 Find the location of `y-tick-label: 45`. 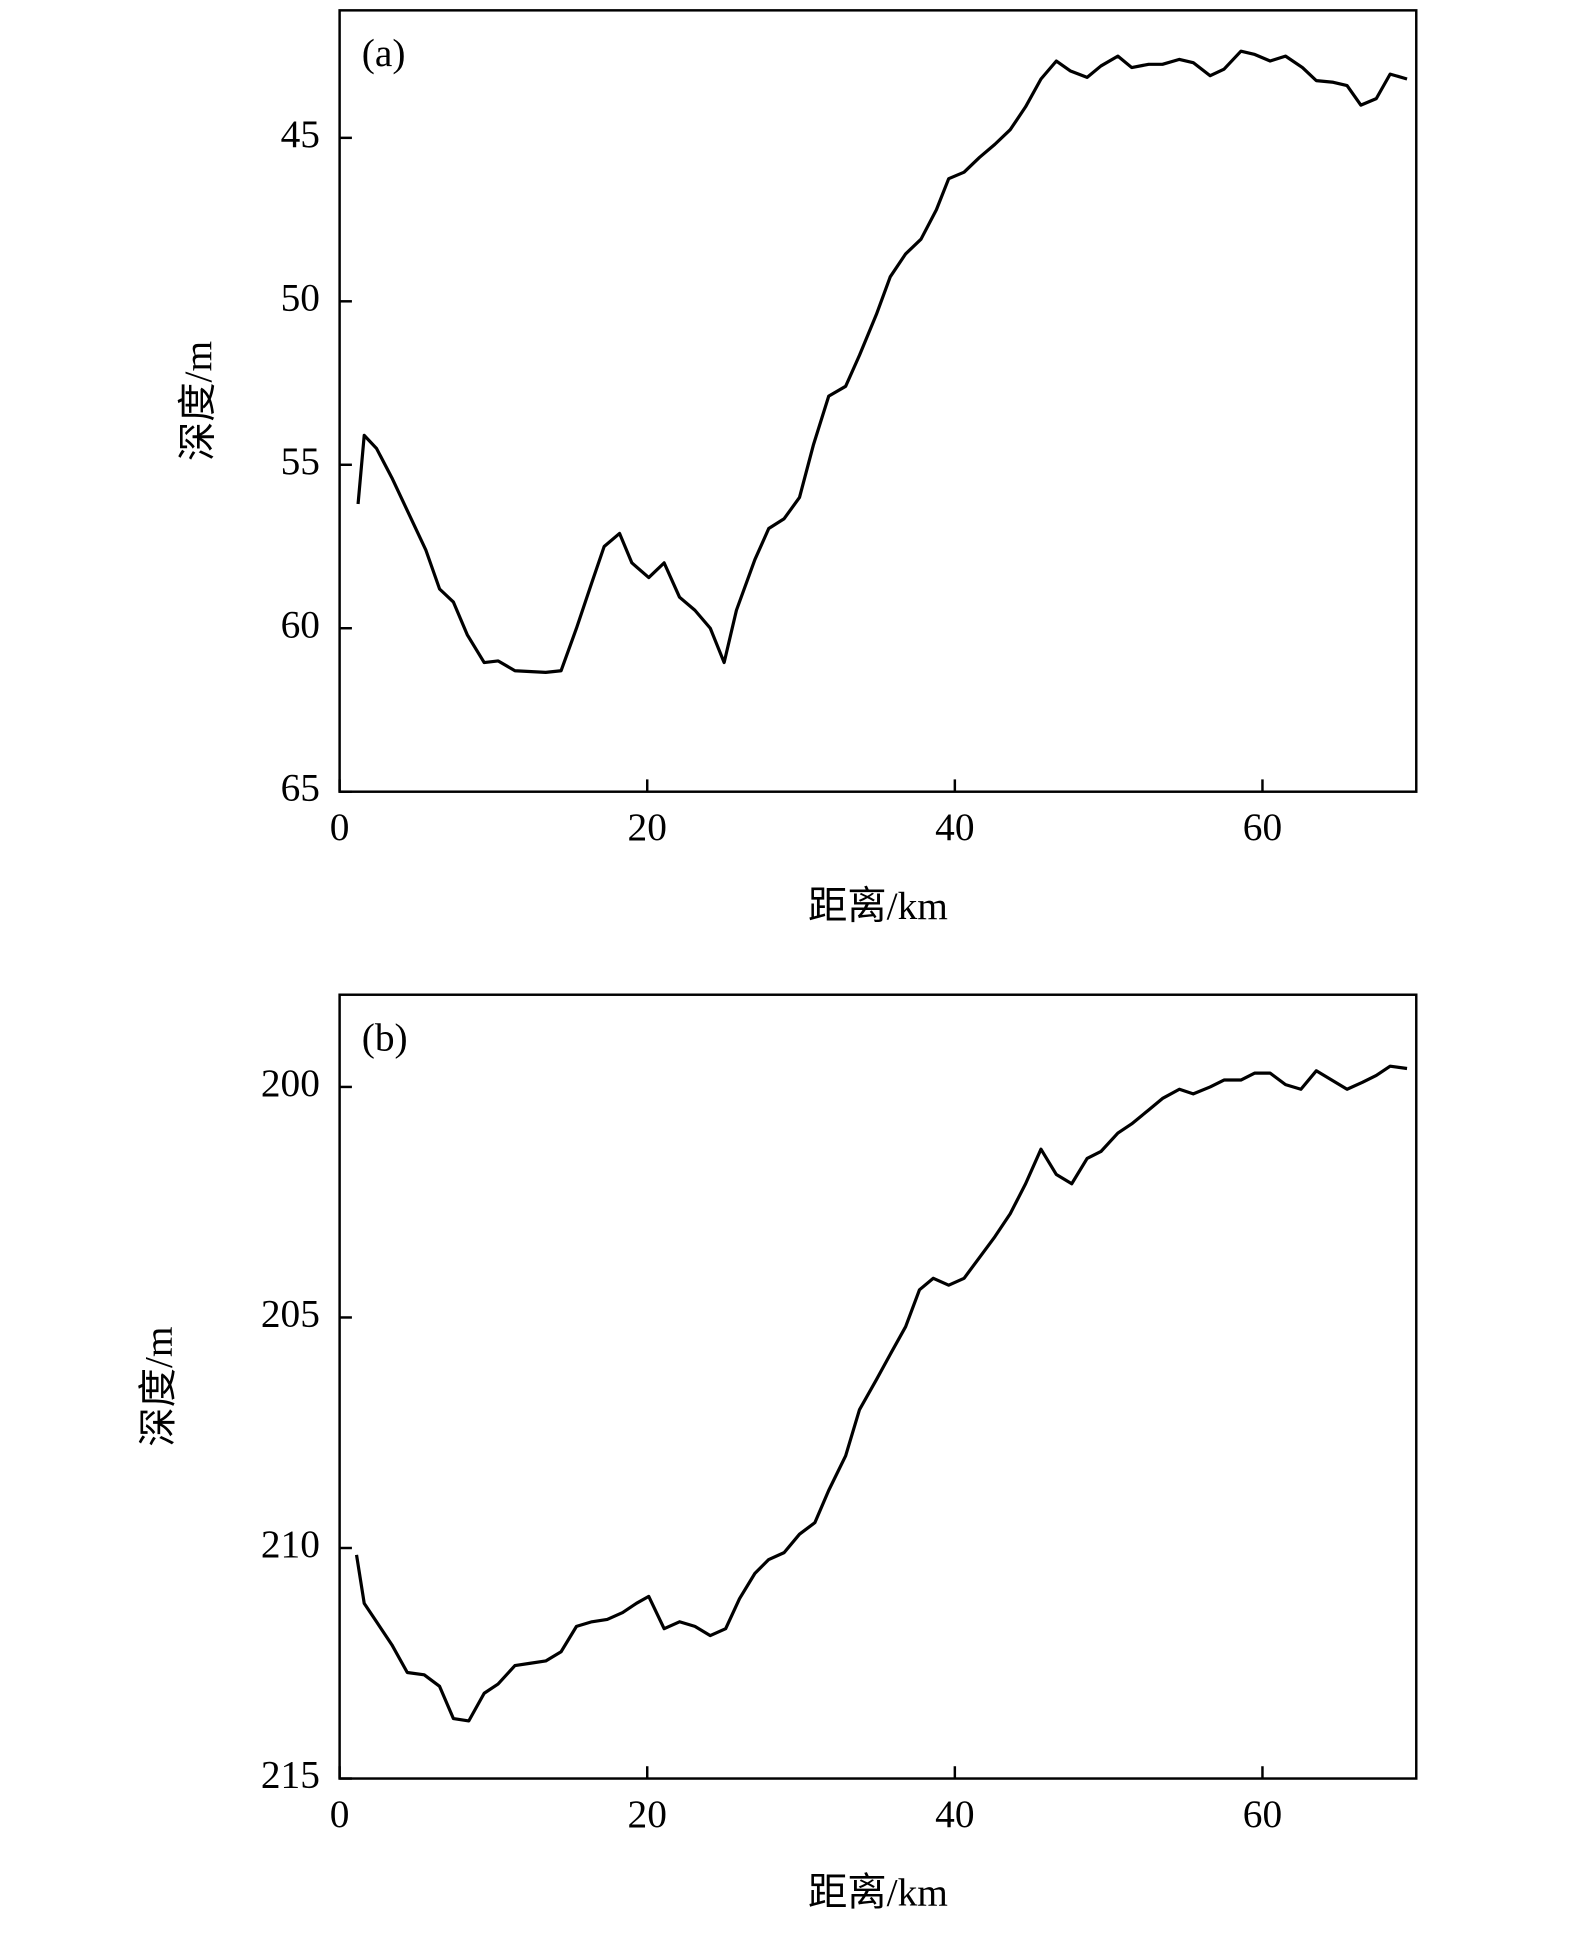

y-tick-label: 45 is located at coordinates (300, 134).